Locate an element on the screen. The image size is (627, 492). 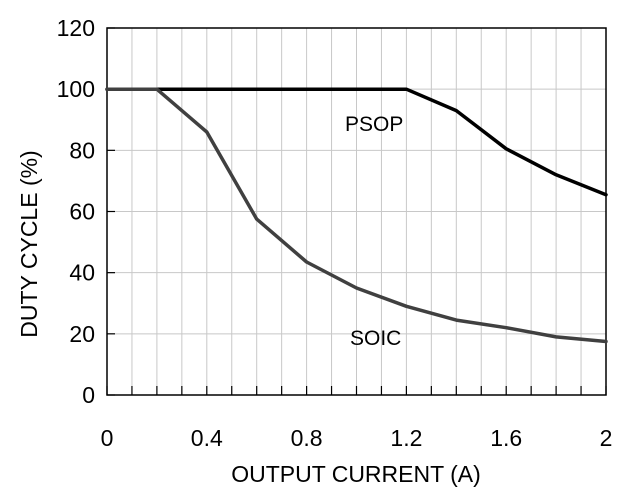
y-tick-label: 20 is located at coordinates (82, 334).